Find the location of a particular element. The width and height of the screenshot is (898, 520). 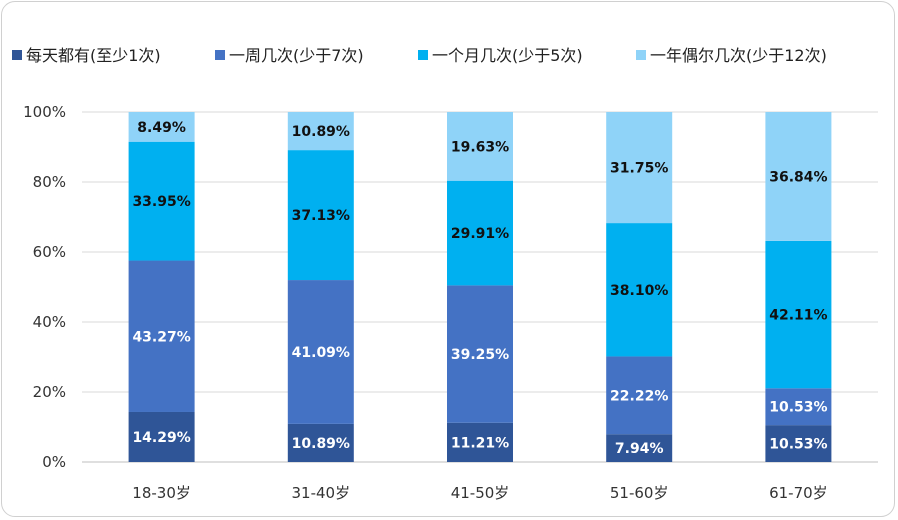

x-tick-label: 18-30岁 is located at coordinates (161, 493).